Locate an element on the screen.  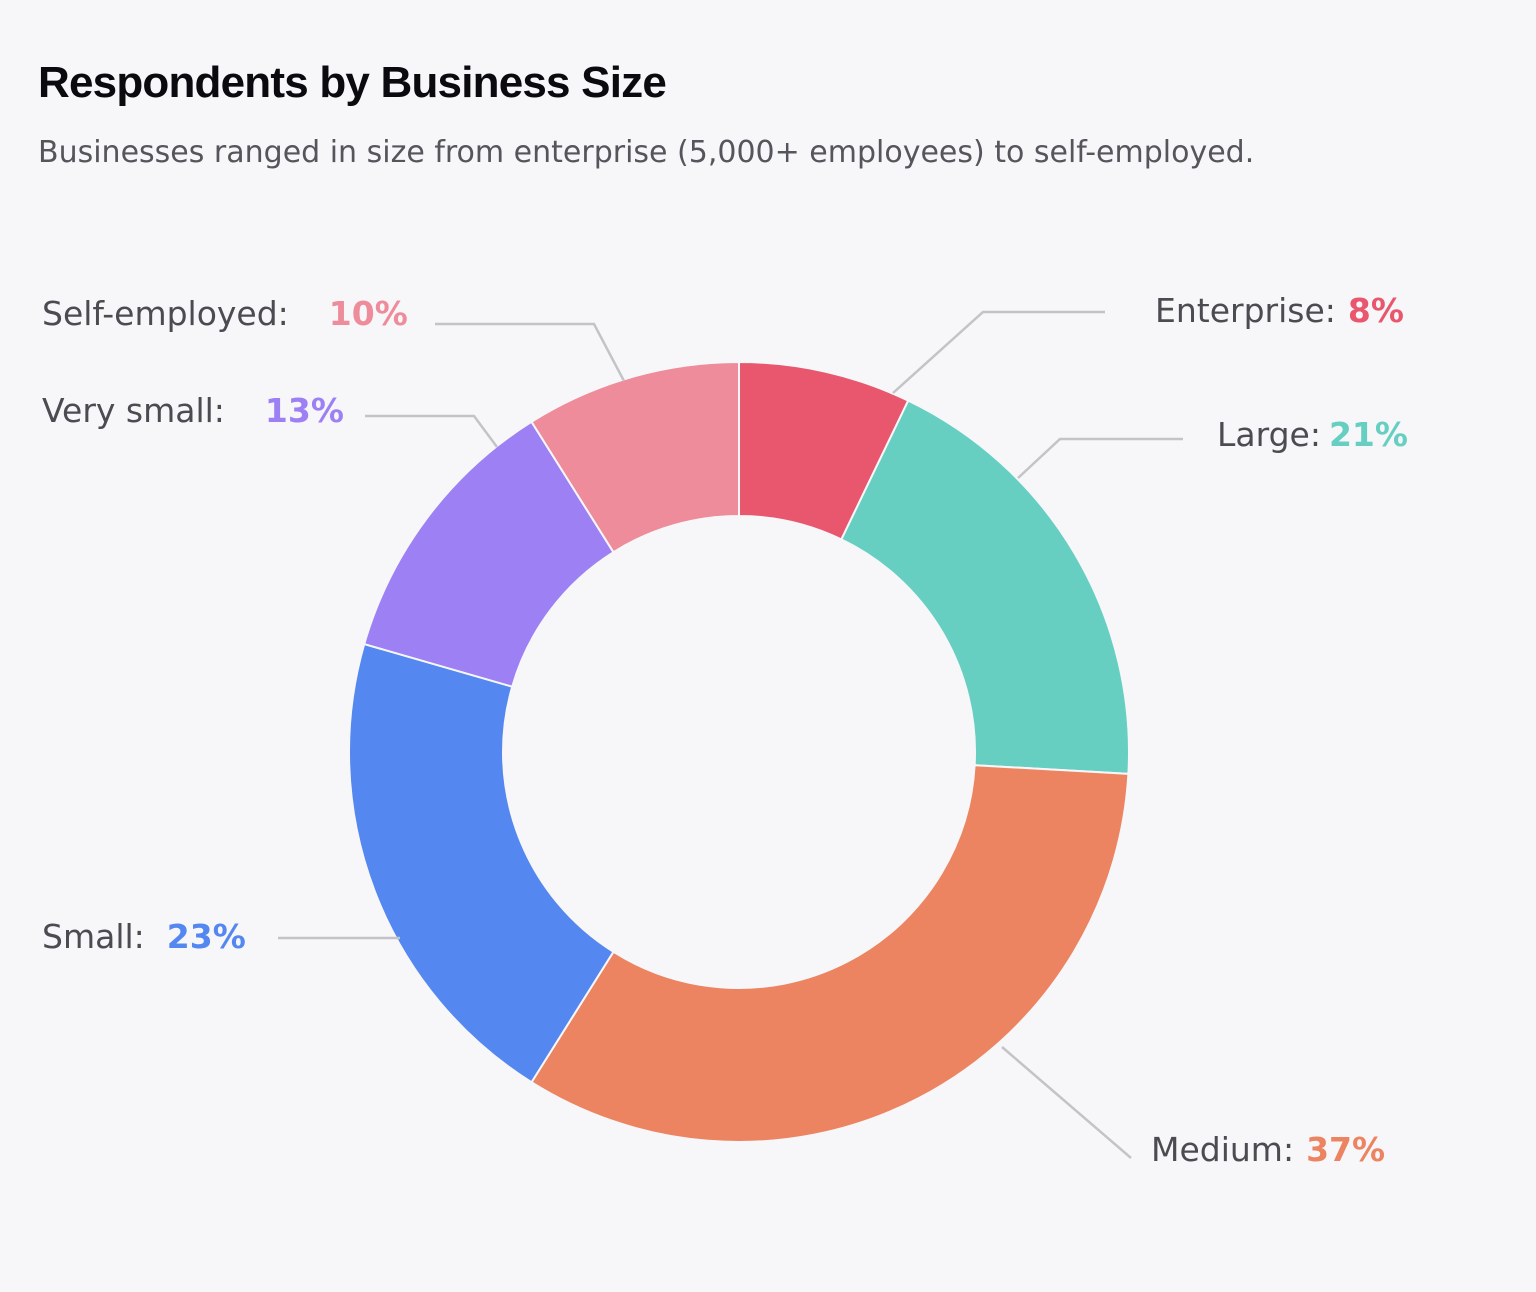
leader-line-enterprise is located at coordinates (998, 352).